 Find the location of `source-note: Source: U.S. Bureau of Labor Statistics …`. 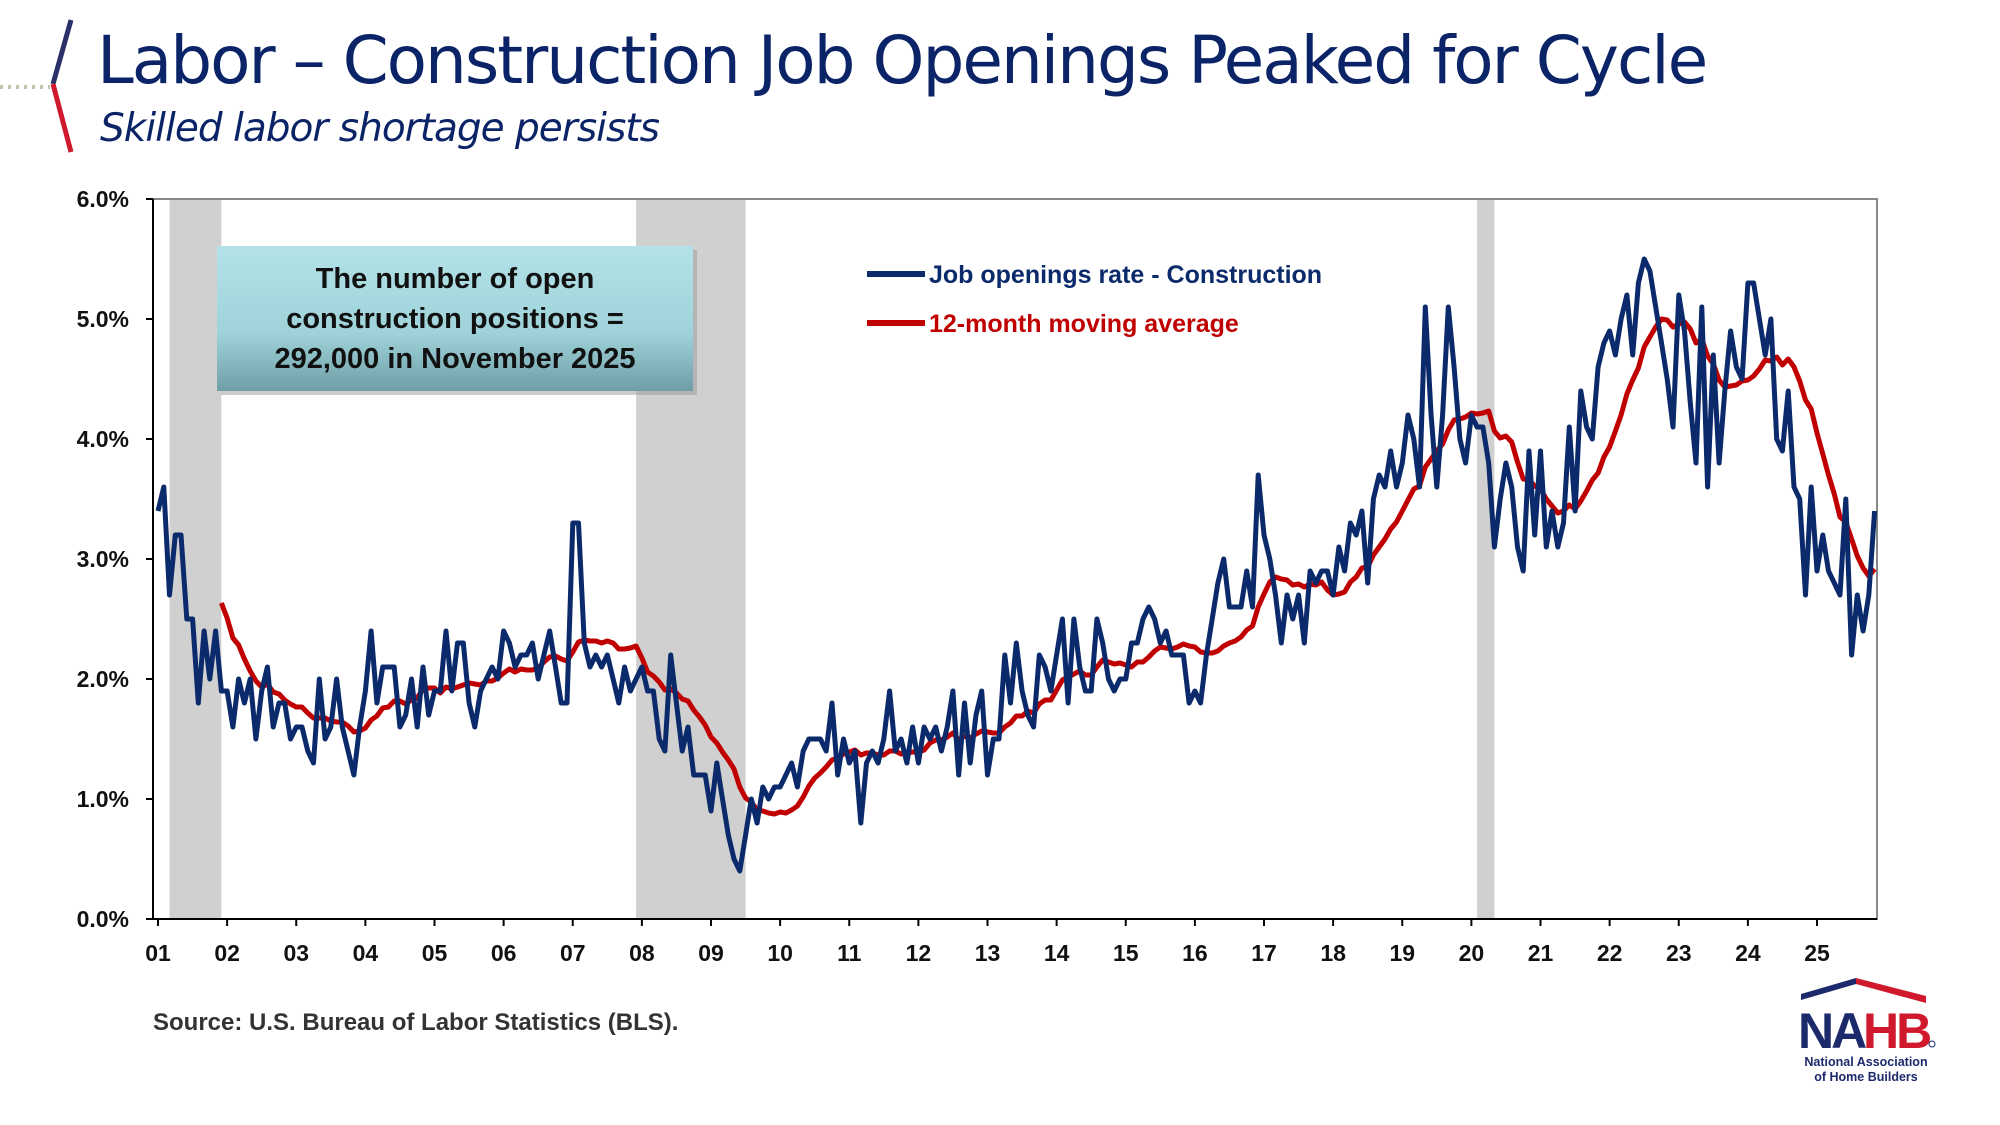

source-note: Source: U.S. Bureau of Labor Statistics … is located at coordinates (416, 1022).